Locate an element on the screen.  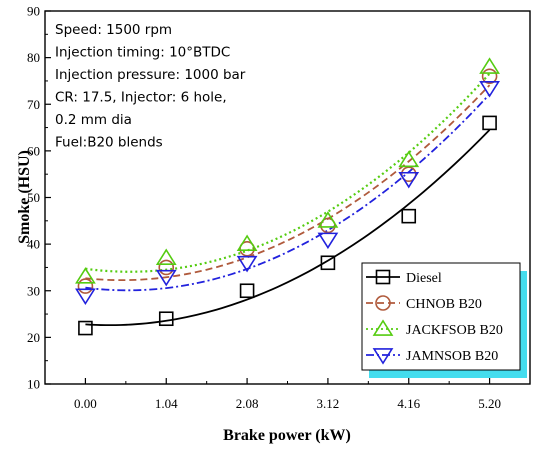
x-tick-label: 2.08 is located at coordinates (247, 403).